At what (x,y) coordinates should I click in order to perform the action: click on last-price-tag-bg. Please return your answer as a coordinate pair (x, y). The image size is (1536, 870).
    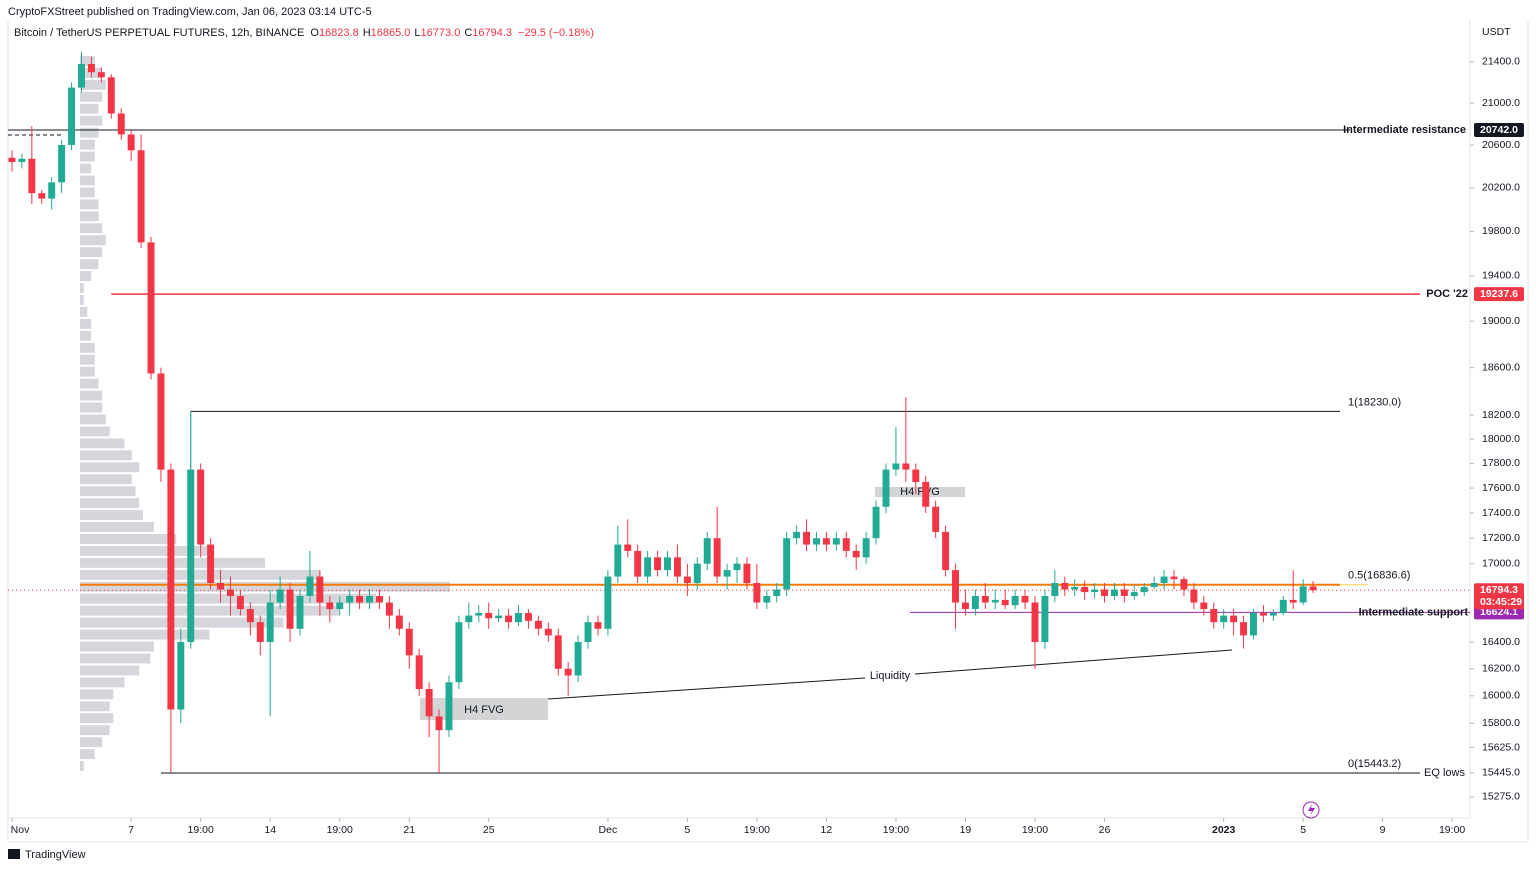
    Looking at the image, I should click on (1499, 596).